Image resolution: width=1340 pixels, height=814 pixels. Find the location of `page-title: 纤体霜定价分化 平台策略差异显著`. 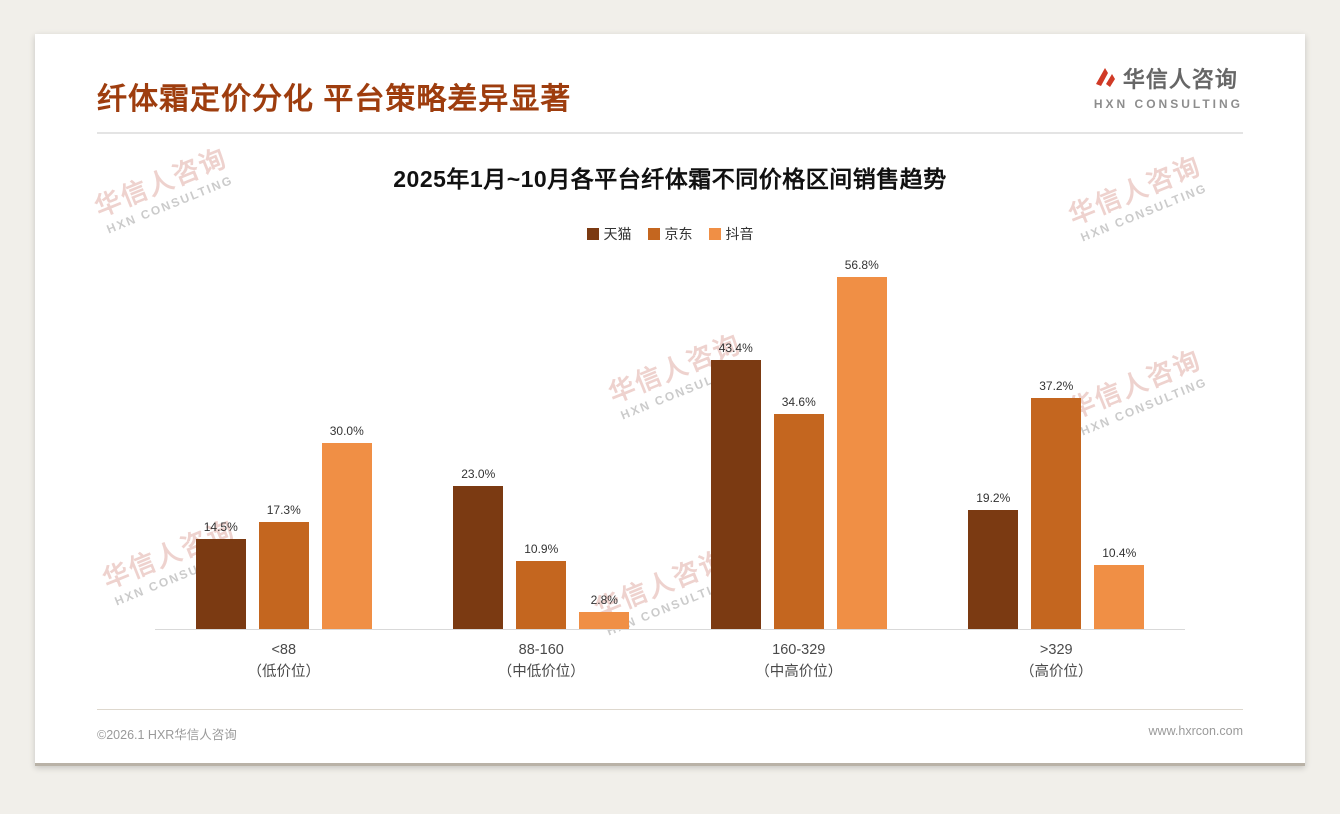

page-title: 纤体霜定价分化 平台策略差异显著 is located at coordinates (334, 99).